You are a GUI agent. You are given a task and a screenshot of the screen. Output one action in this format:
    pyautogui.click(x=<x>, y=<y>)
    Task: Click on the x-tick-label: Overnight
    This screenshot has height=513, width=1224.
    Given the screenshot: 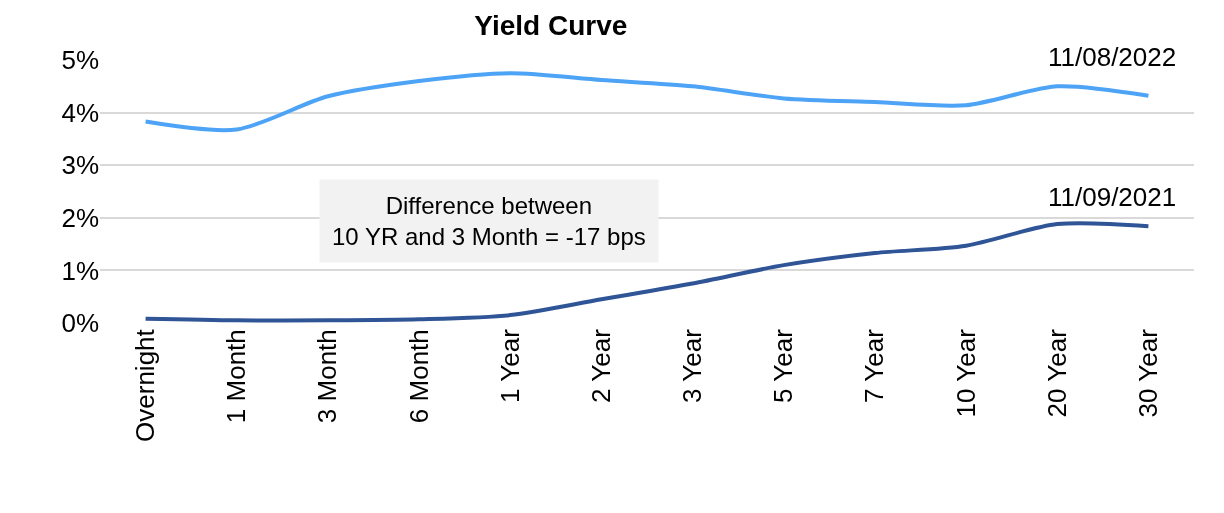 What is the action you would take?
    pyautogui.click(x=145, y=385)
    